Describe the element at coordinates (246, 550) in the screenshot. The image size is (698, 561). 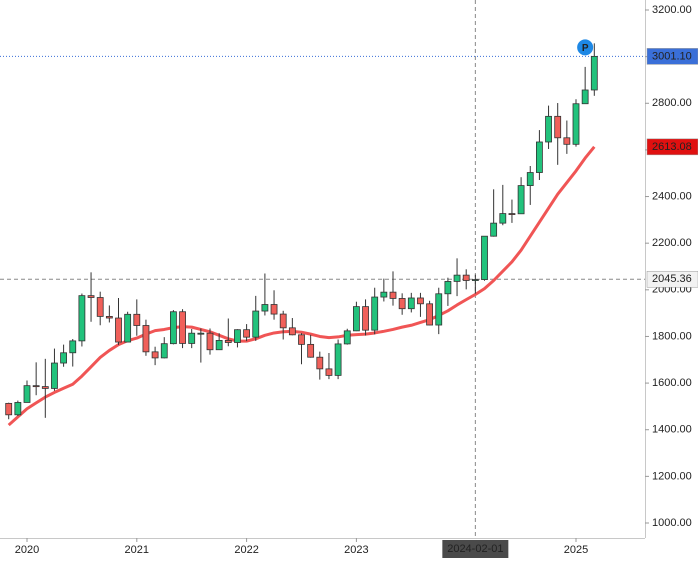
I see `x-tick-label: 2022` at that location.